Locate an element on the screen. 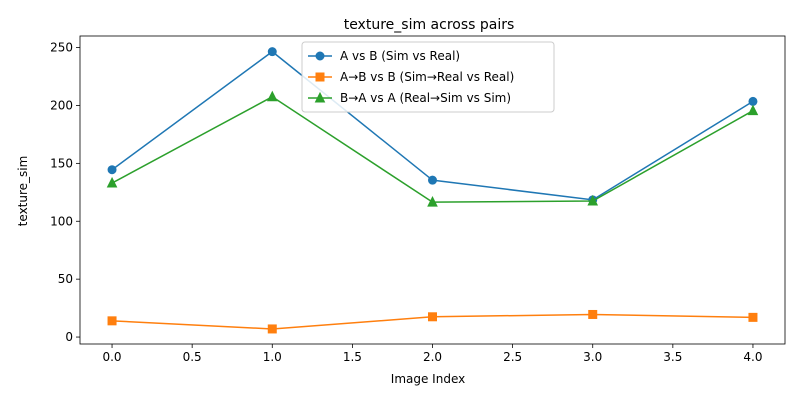 The image size is (800, 400). chart-title: texture_sim across pairs is located at coordinates (429, 25).